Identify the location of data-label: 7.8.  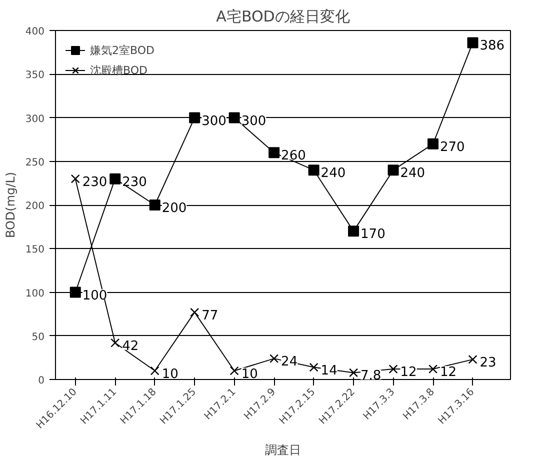
(371, 376).